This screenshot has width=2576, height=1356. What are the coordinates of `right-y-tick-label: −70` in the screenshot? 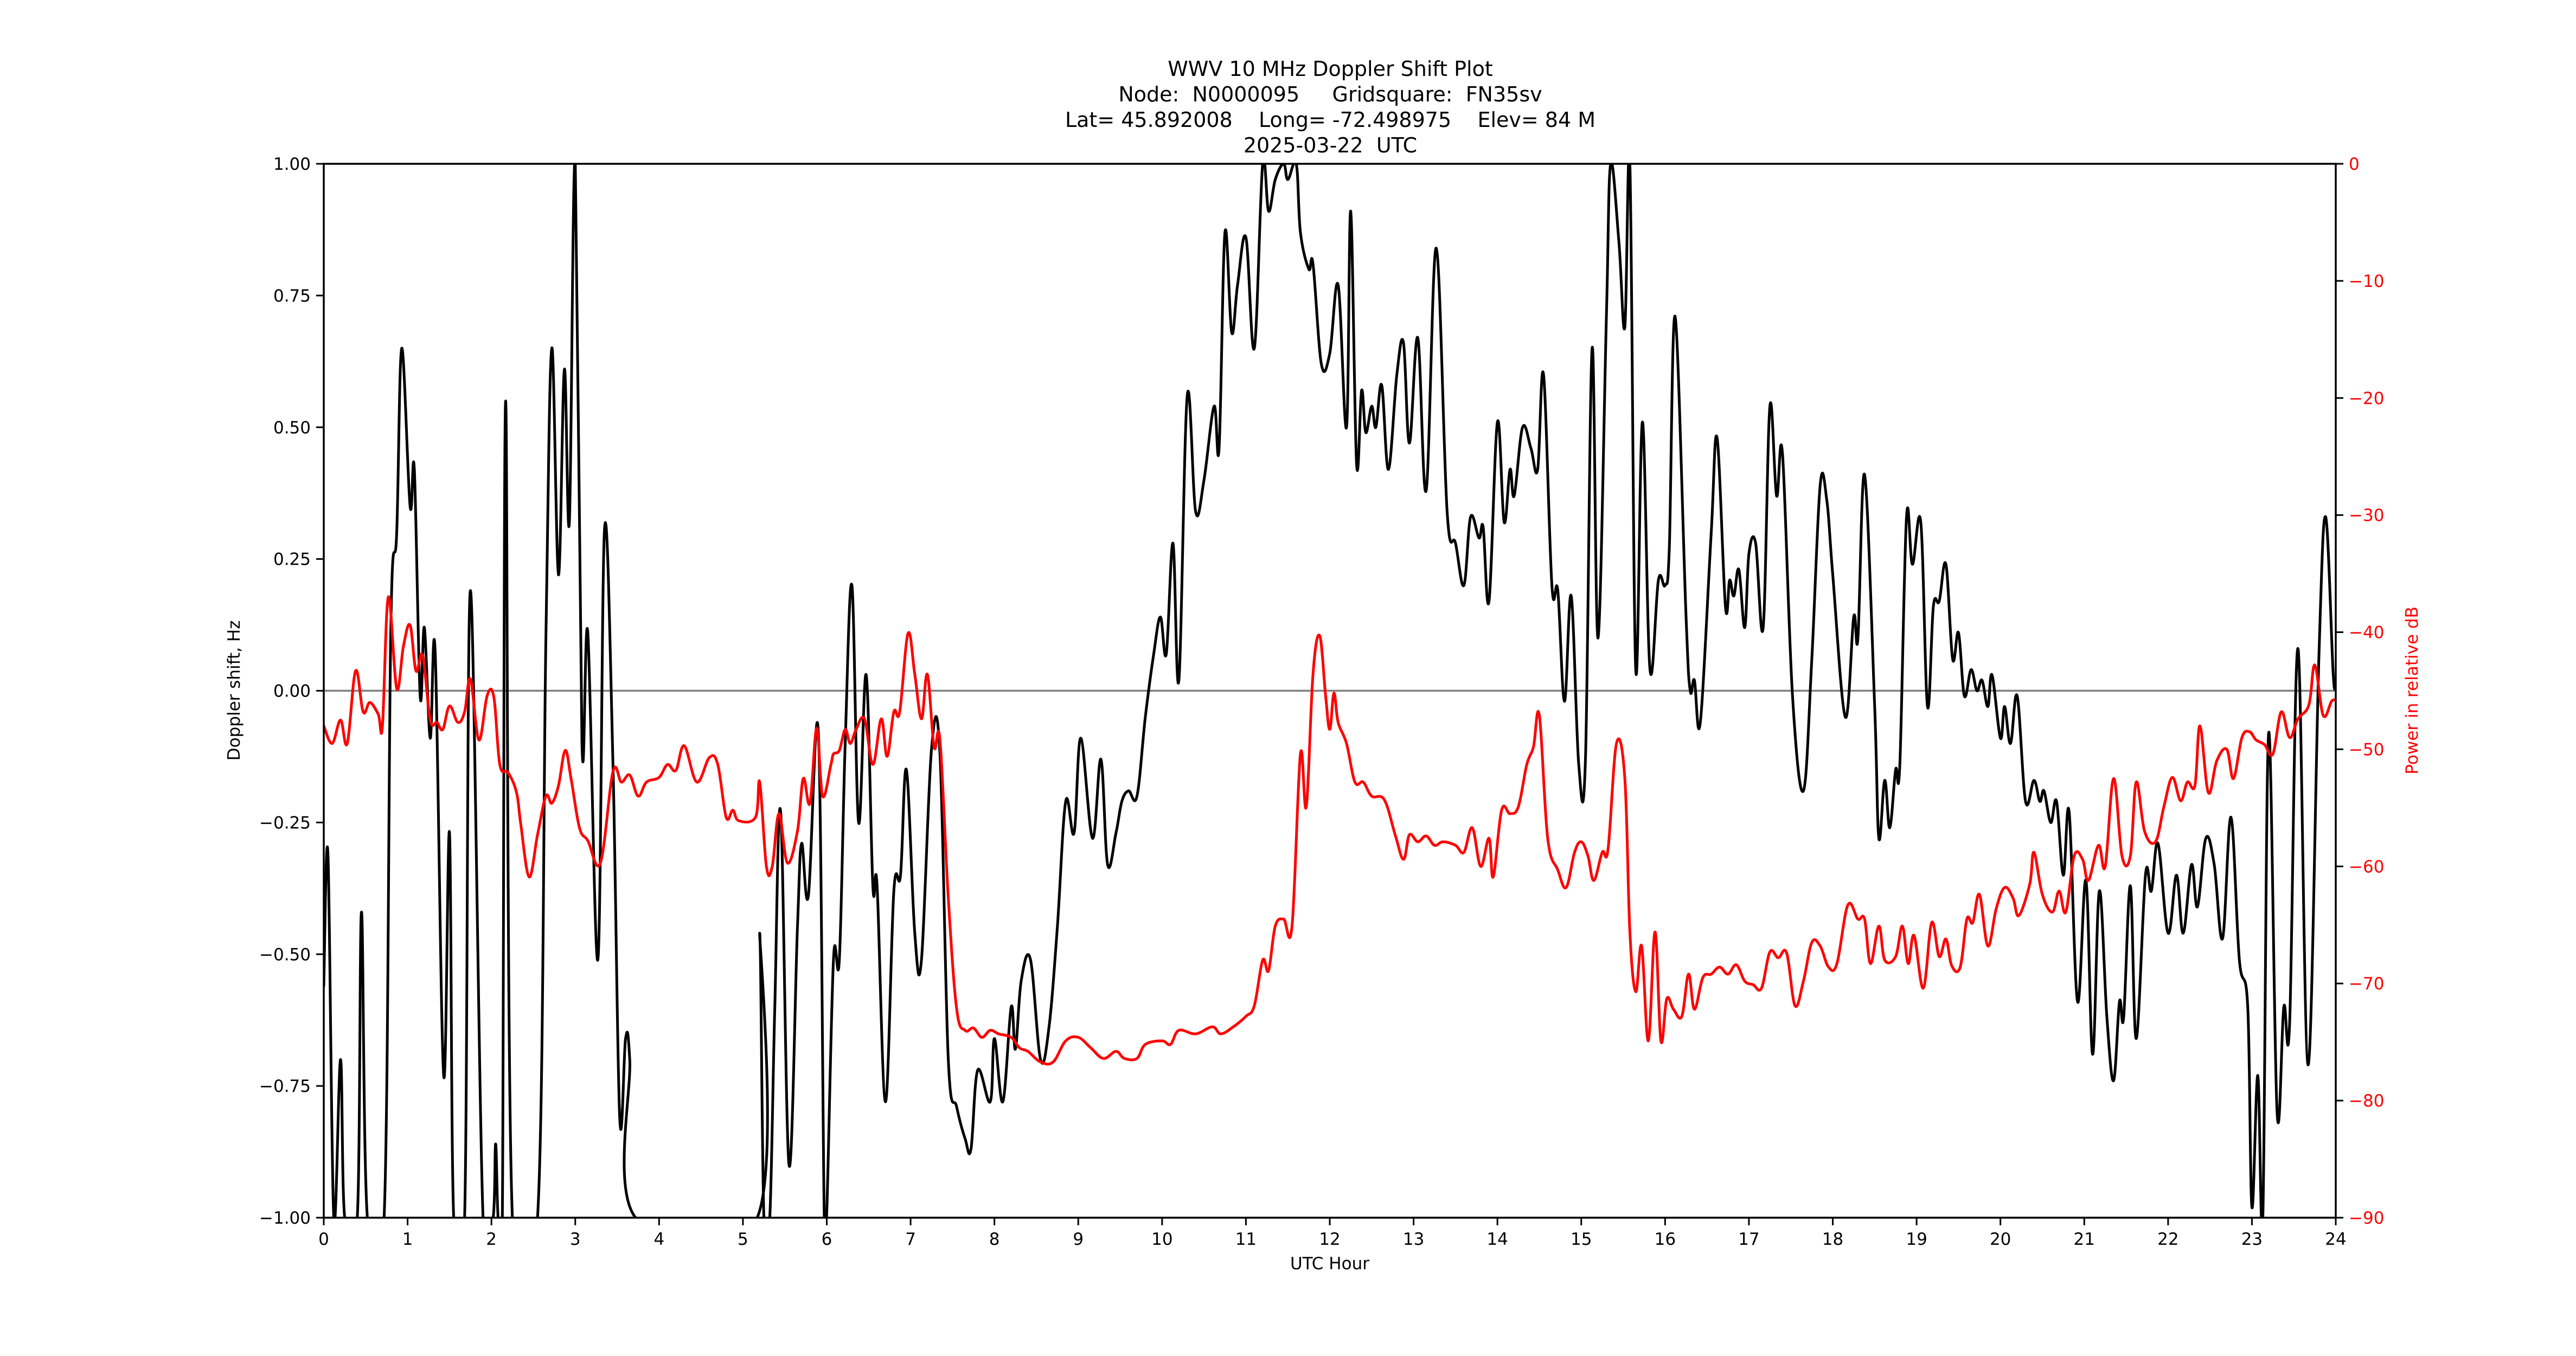 It's located at (2366, 984).